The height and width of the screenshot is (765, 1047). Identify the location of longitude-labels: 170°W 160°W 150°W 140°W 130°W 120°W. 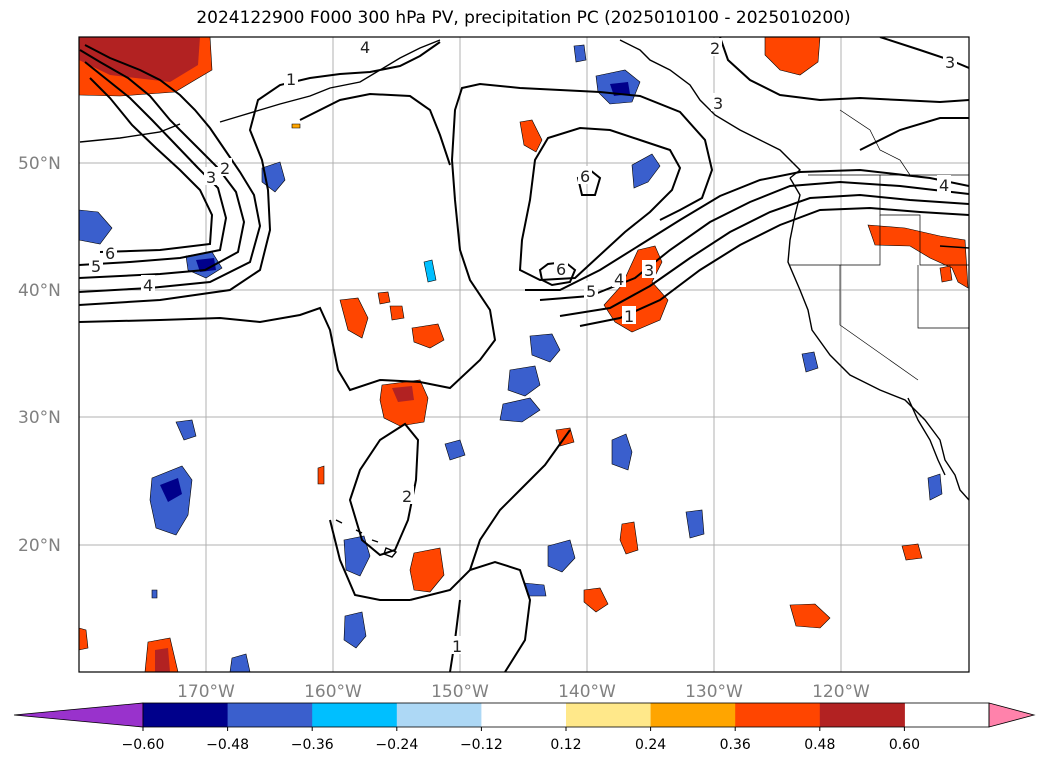
(523, 692).